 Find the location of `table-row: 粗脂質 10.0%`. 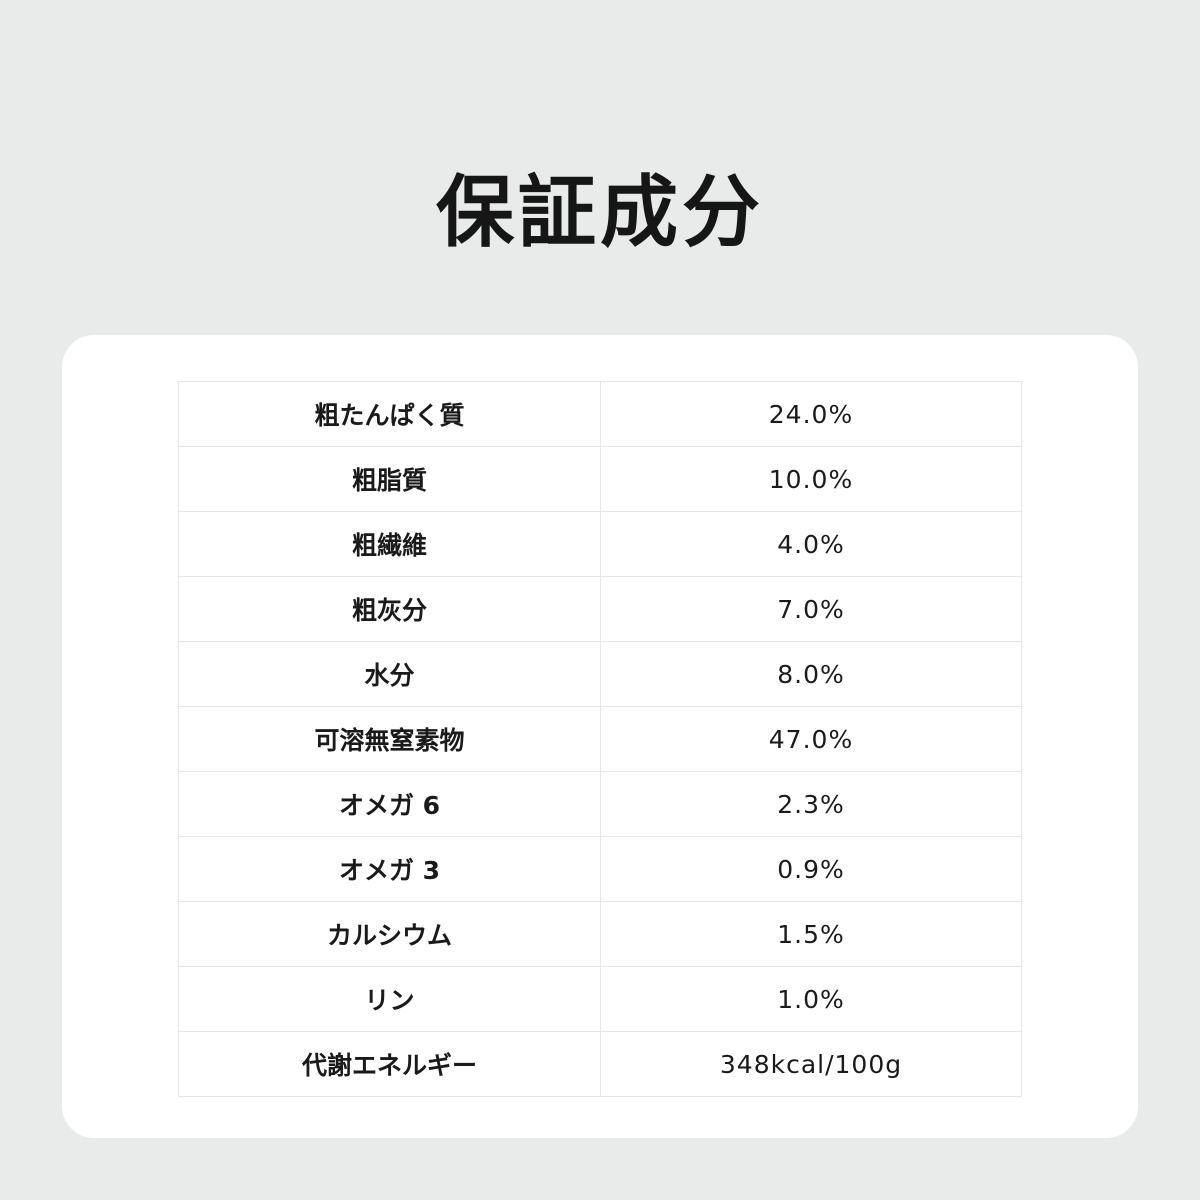

table-row: 粗脂質 10.0% is located at coordinates (600, 479).